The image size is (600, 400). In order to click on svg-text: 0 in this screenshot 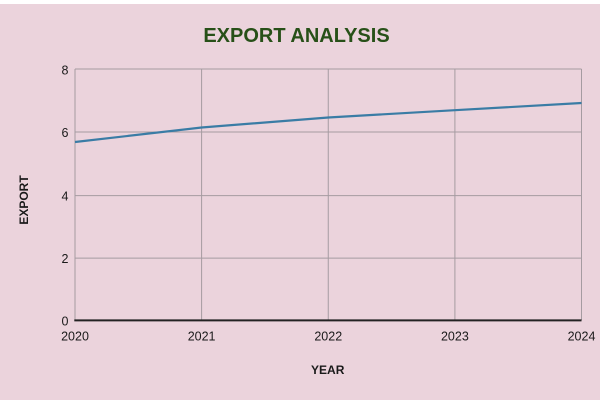, I will do `click(65, 322)`.